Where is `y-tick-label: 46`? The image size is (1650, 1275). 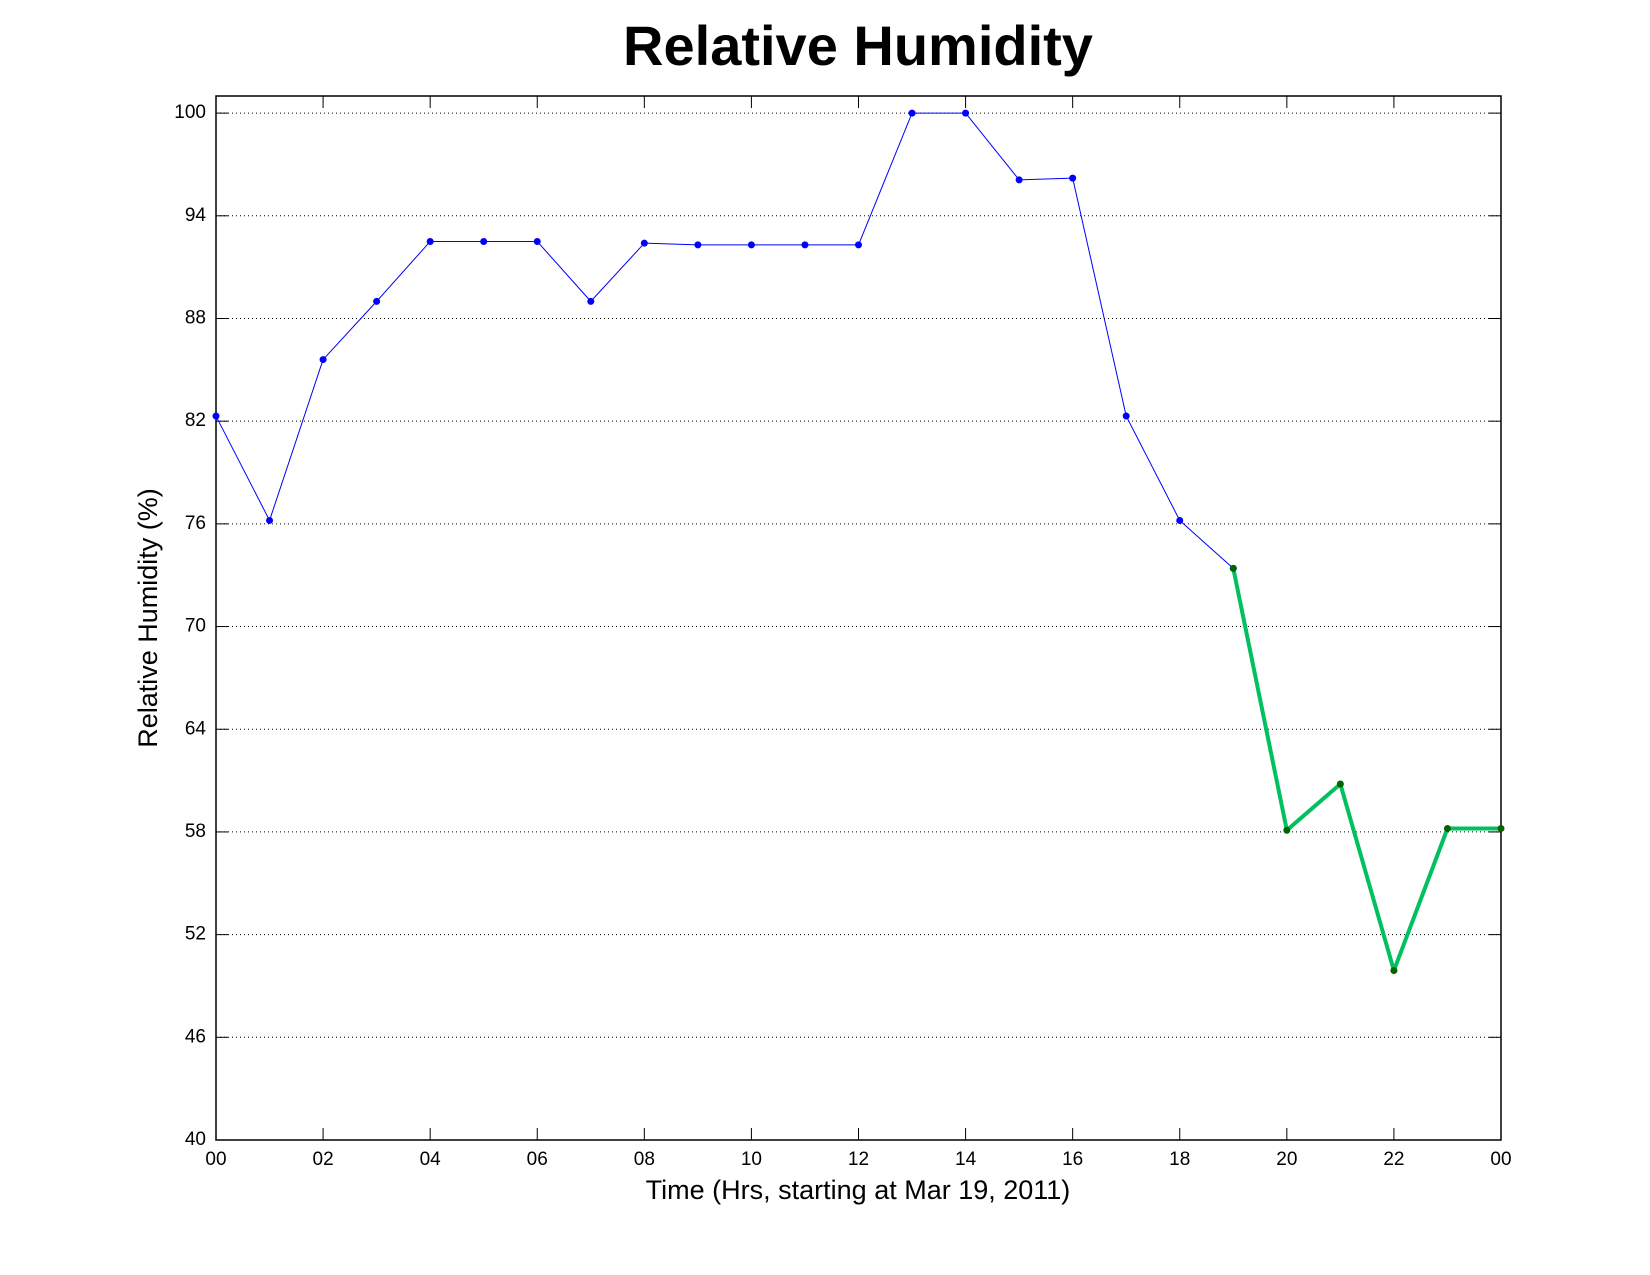
y-tick-label: 46 is located at coordinates (195, 1036).